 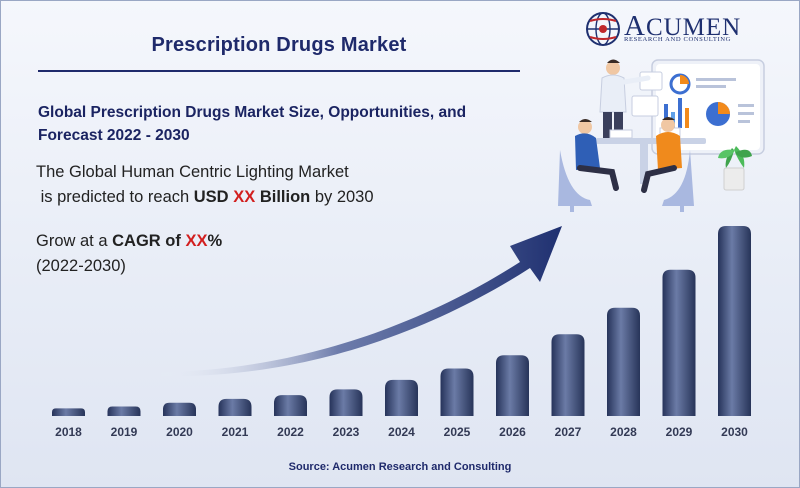 What do you see at coordinates (124, 432) in the screenshot?
I see `x-tick-label: 2019` at bounding box center [124, 432].